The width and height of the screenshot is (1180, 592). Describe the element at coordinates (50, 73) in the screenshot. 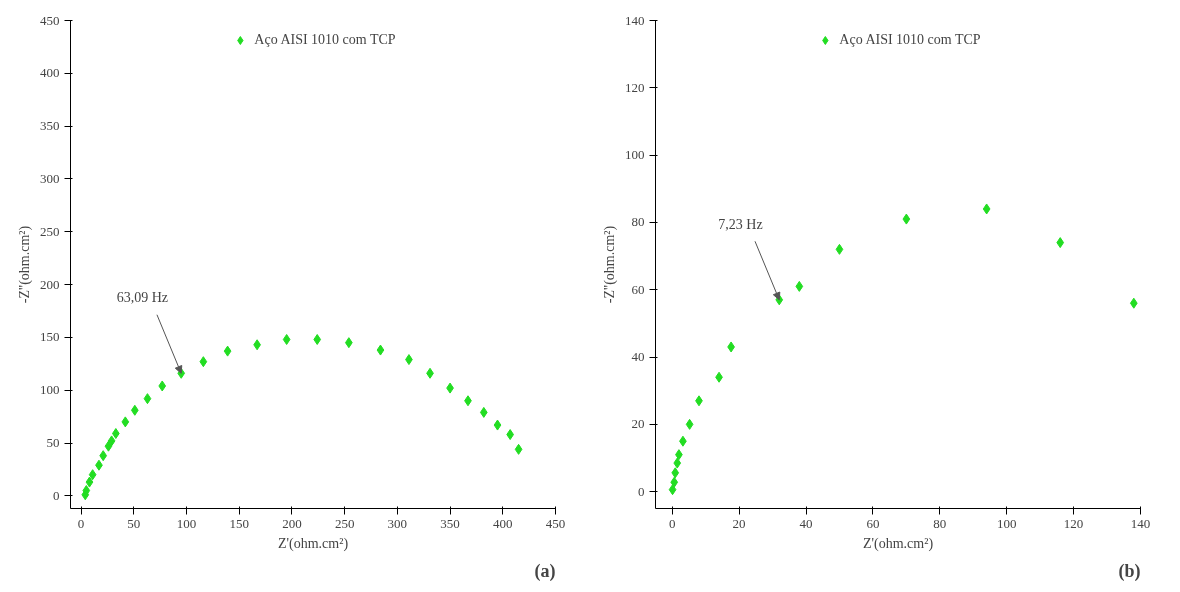

I see `y-tick-label: 400` at that location.